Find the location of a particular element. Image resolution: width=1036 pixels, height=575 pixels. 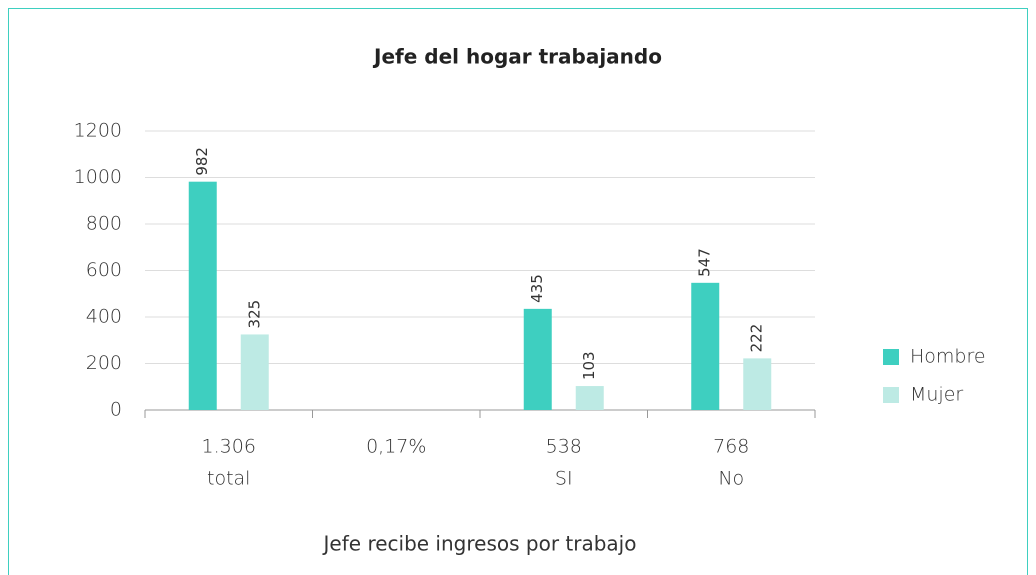

data-label: 222 is located at coordinates (757, 338).